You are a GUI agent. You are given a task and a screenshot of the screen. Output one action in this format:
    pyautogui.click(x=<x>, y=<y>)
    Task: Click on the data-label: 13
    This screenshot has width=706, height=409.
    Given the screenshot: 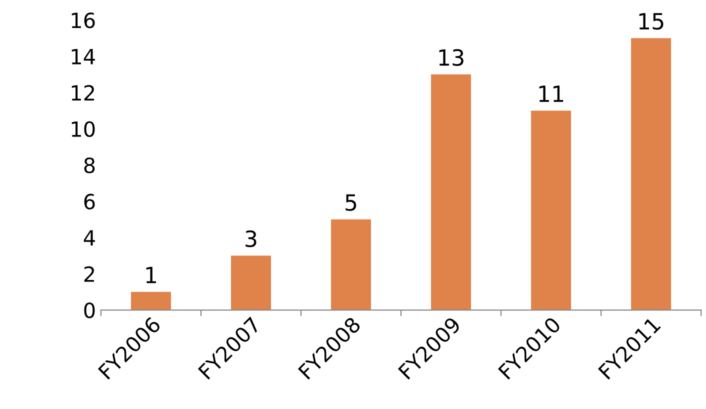 What is the action you would take?
    pyautogui.click(x=451, y=57)
    